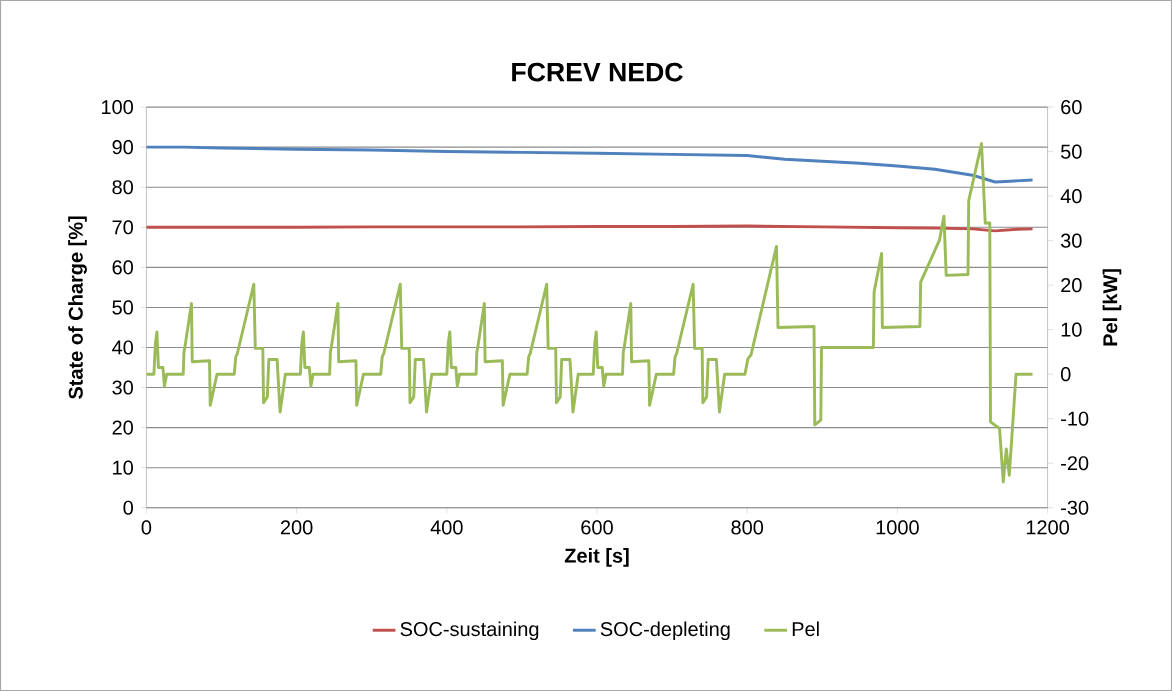 This screenshot has width=1172, height=691. Describe the element at coordinates (122, 387) in the screenshot. I see `y-tick-label: 30` at that location.